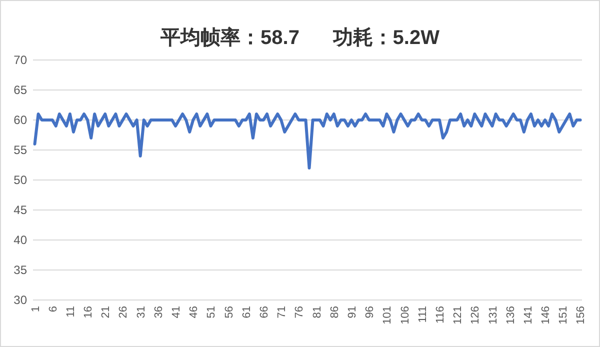 The height and width of the screenshot is (347, 600). I want to click on x-tick-label: 41, so click(176, 312).